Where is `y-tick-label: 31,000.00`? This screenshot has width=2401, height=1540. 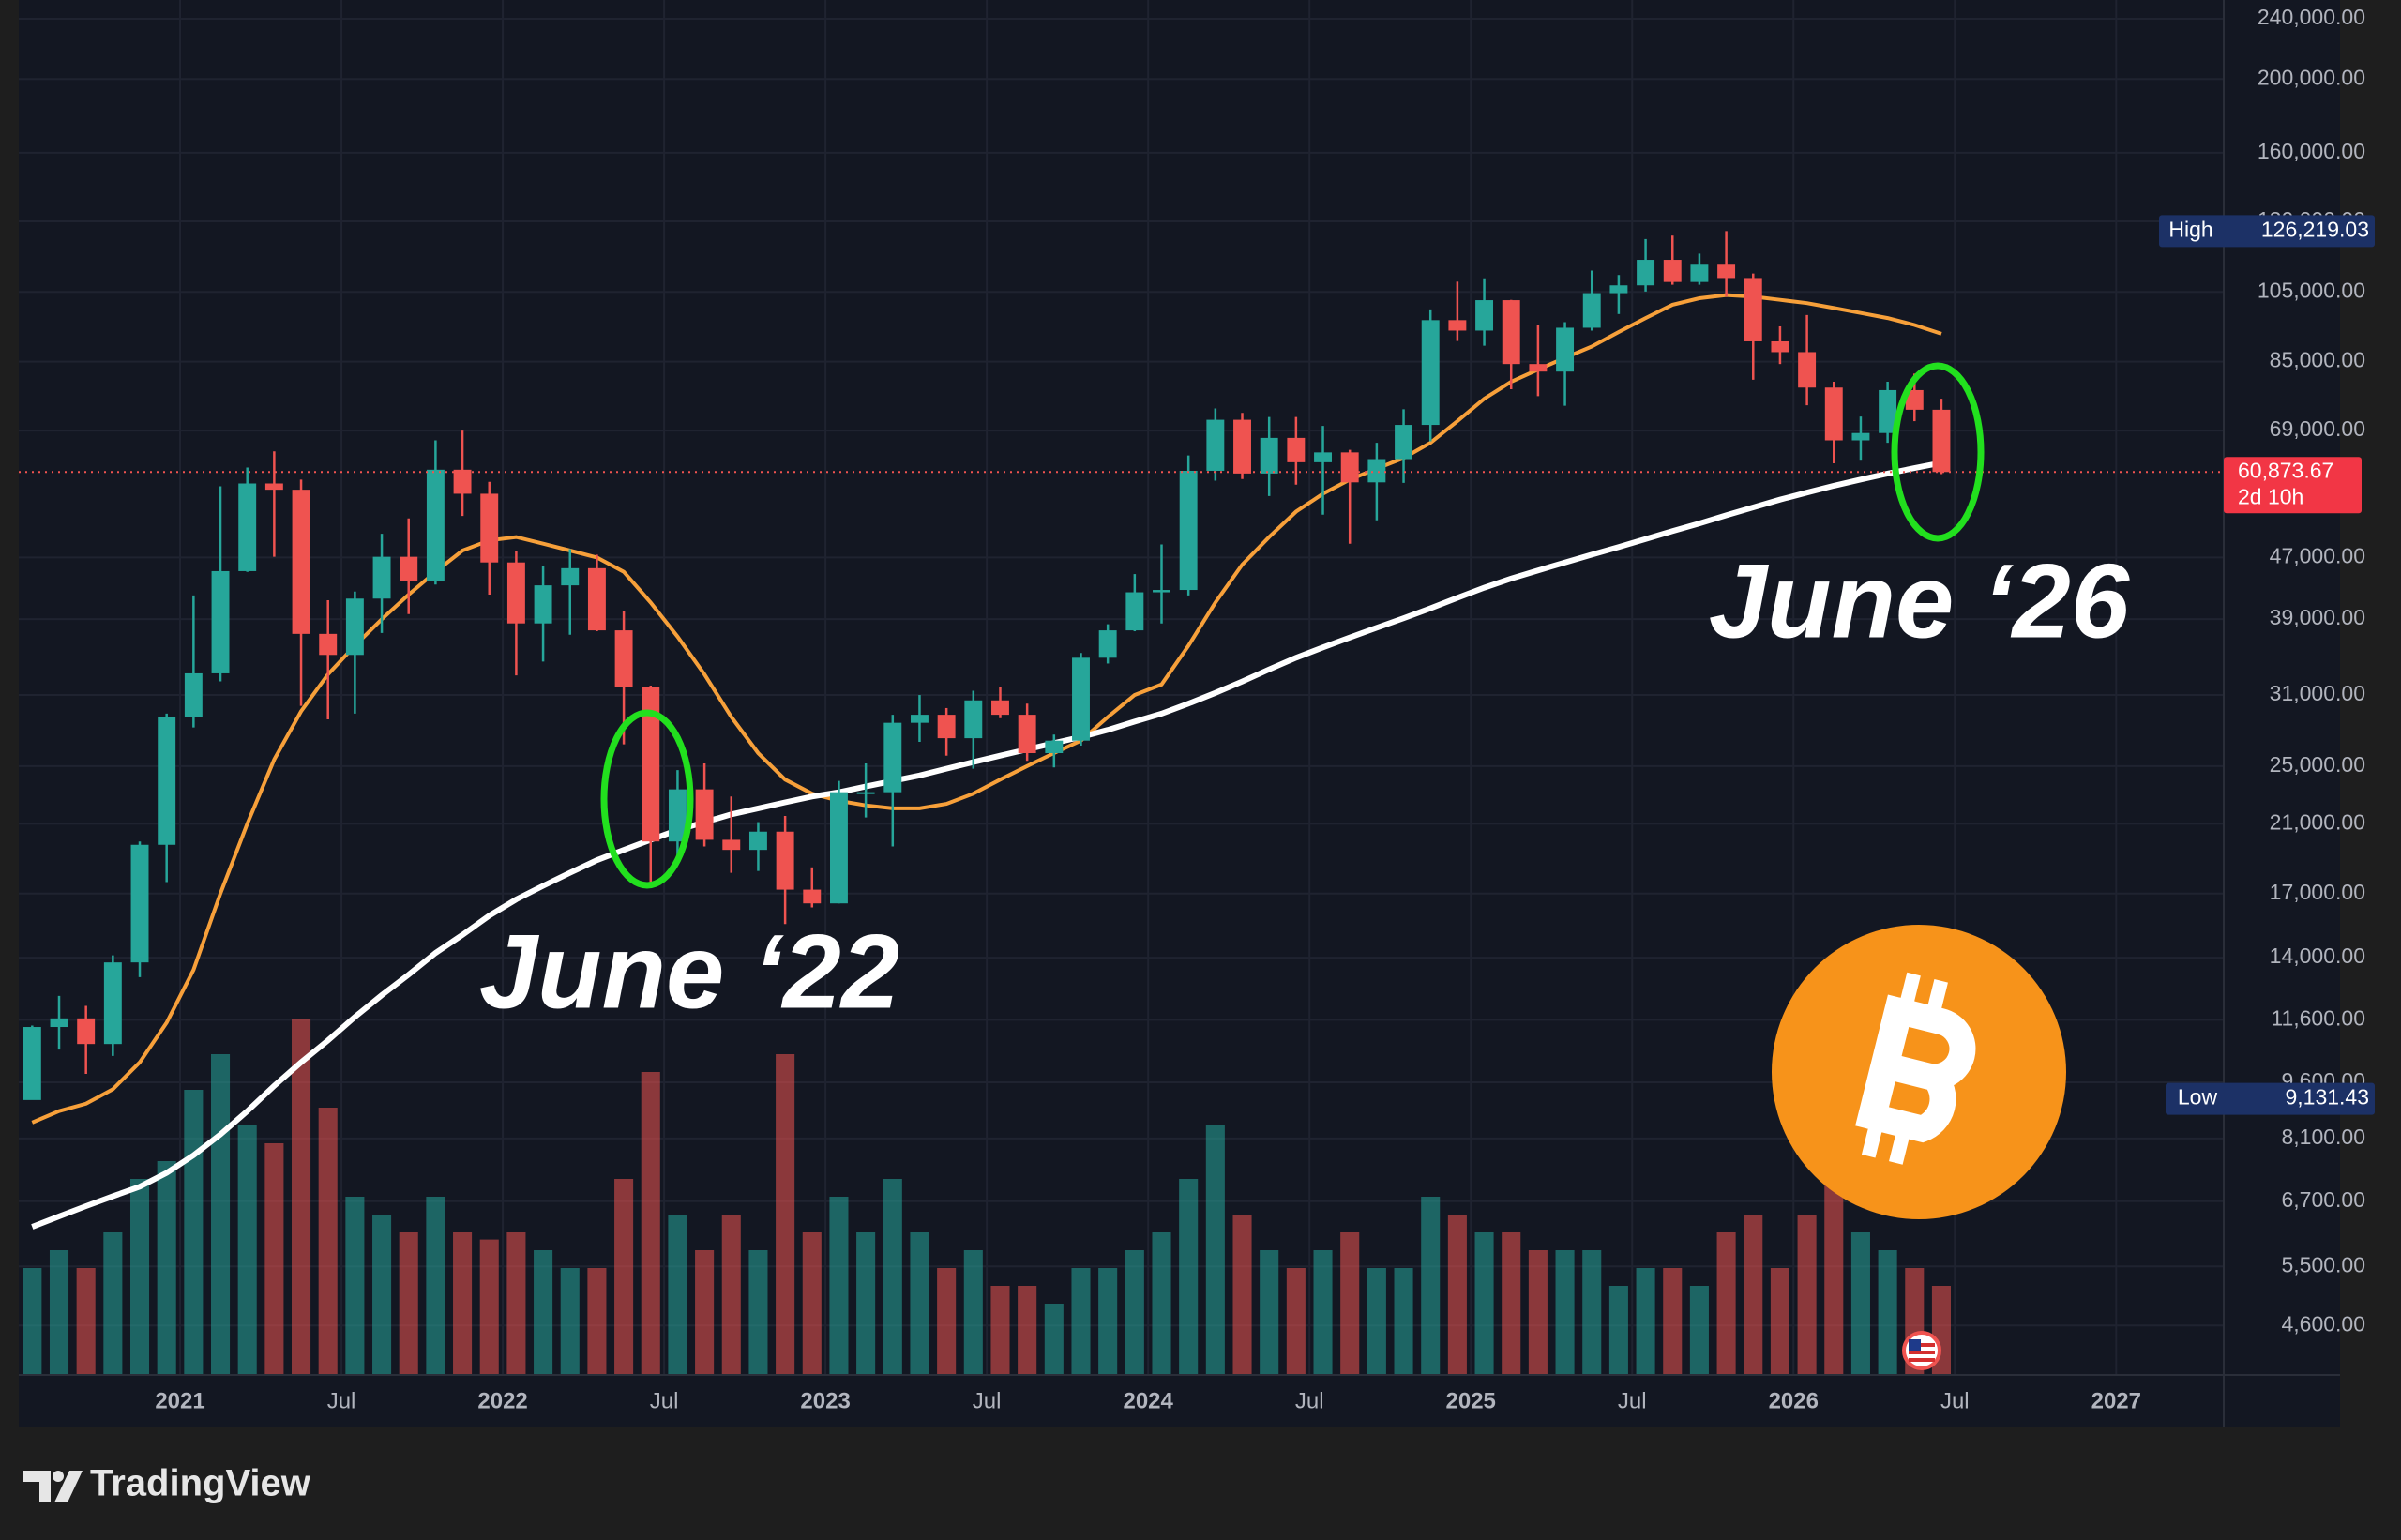
y-tick-label: 31,000.00 is located at coordinates (2317, 693).